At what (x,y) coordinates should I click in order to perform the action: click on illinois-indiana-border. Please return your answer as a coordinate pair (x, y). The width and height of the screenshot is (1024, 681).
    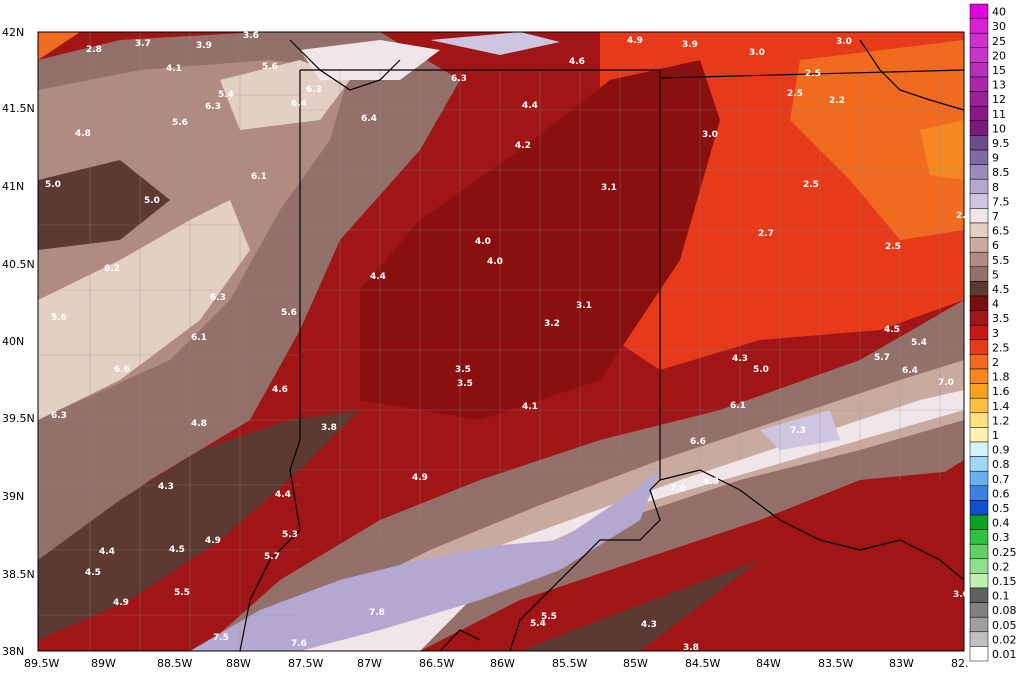
    Looking at the image, I should click on (270, 360).